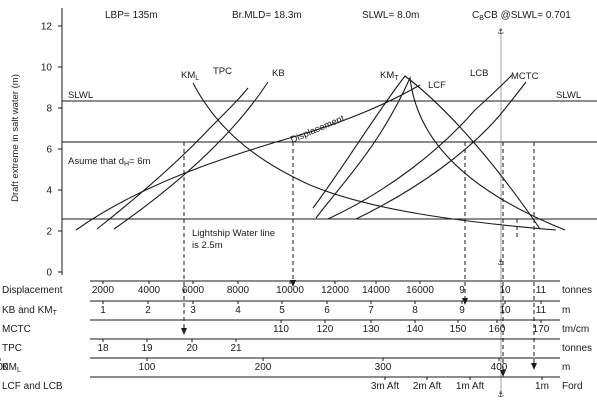  Describe the element at coordinates (222, 71) in the screenshot. I see `tpc-label: TPC` at that location.